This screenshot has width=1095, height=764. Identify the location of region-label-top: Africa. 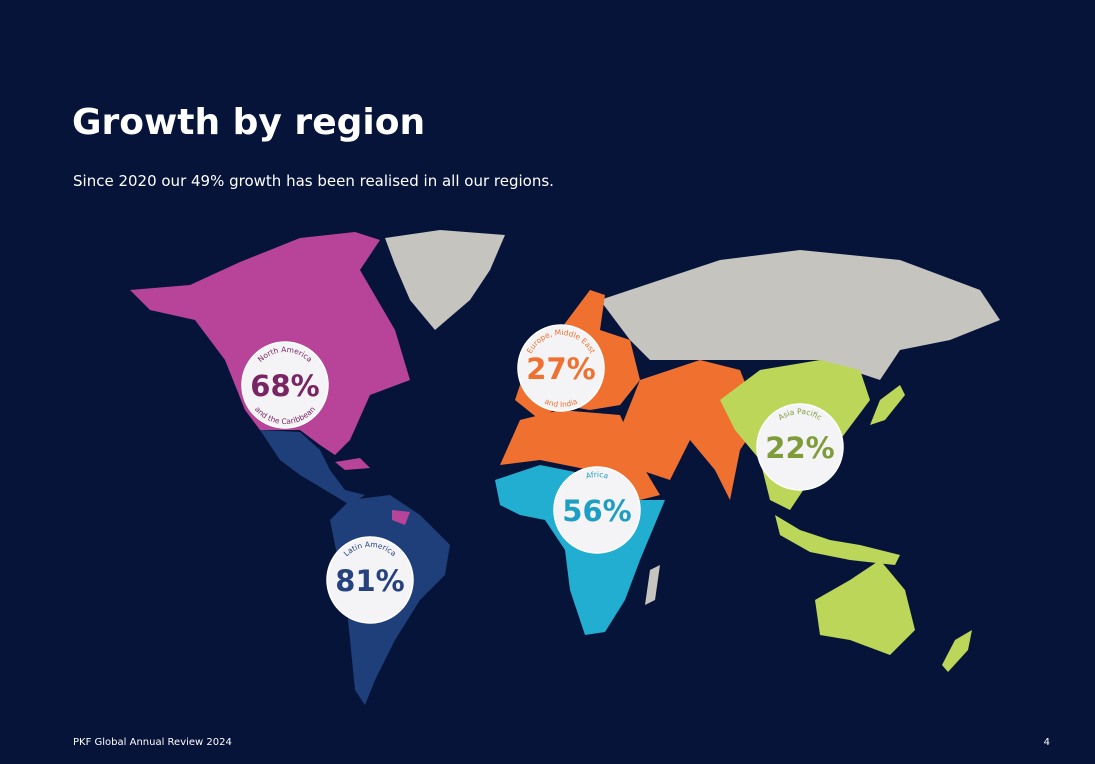
(597, 475).